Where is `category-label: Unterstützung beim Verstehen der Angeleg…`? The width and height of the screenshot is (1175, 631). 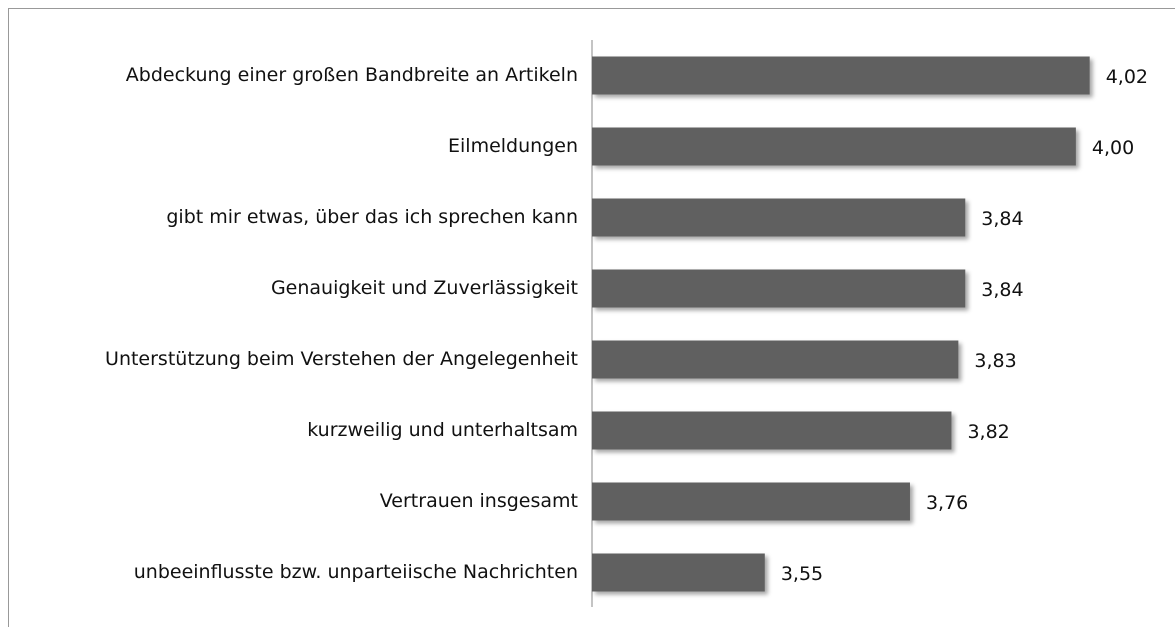 category-label: Unterstützung beim Verstehen der Angeleg… is located at coordinates (341, 359).